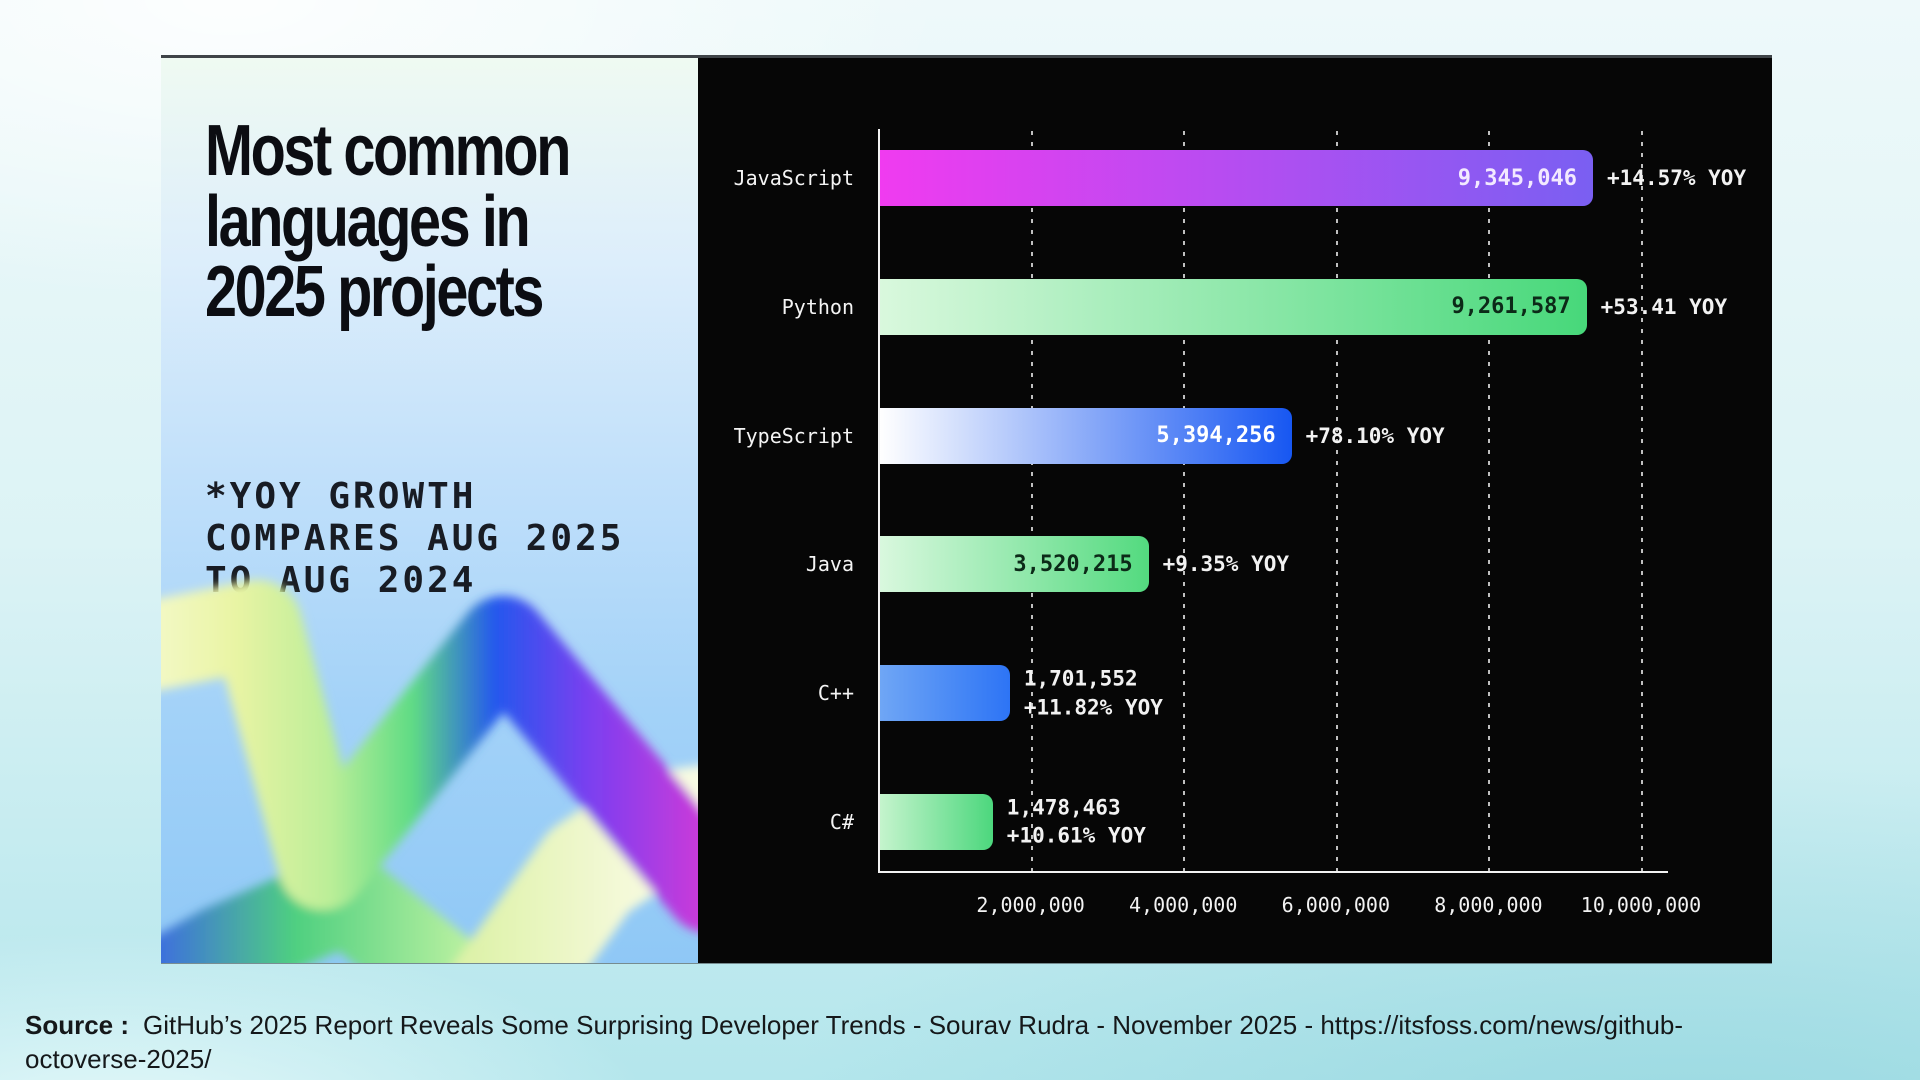 This screenshot has width=1920, height=1080. What do you see at coordinates (1664, 306) in the screenshot?
I see `growth-label: +53.41 YOY` at bounding box center [1664, 306].